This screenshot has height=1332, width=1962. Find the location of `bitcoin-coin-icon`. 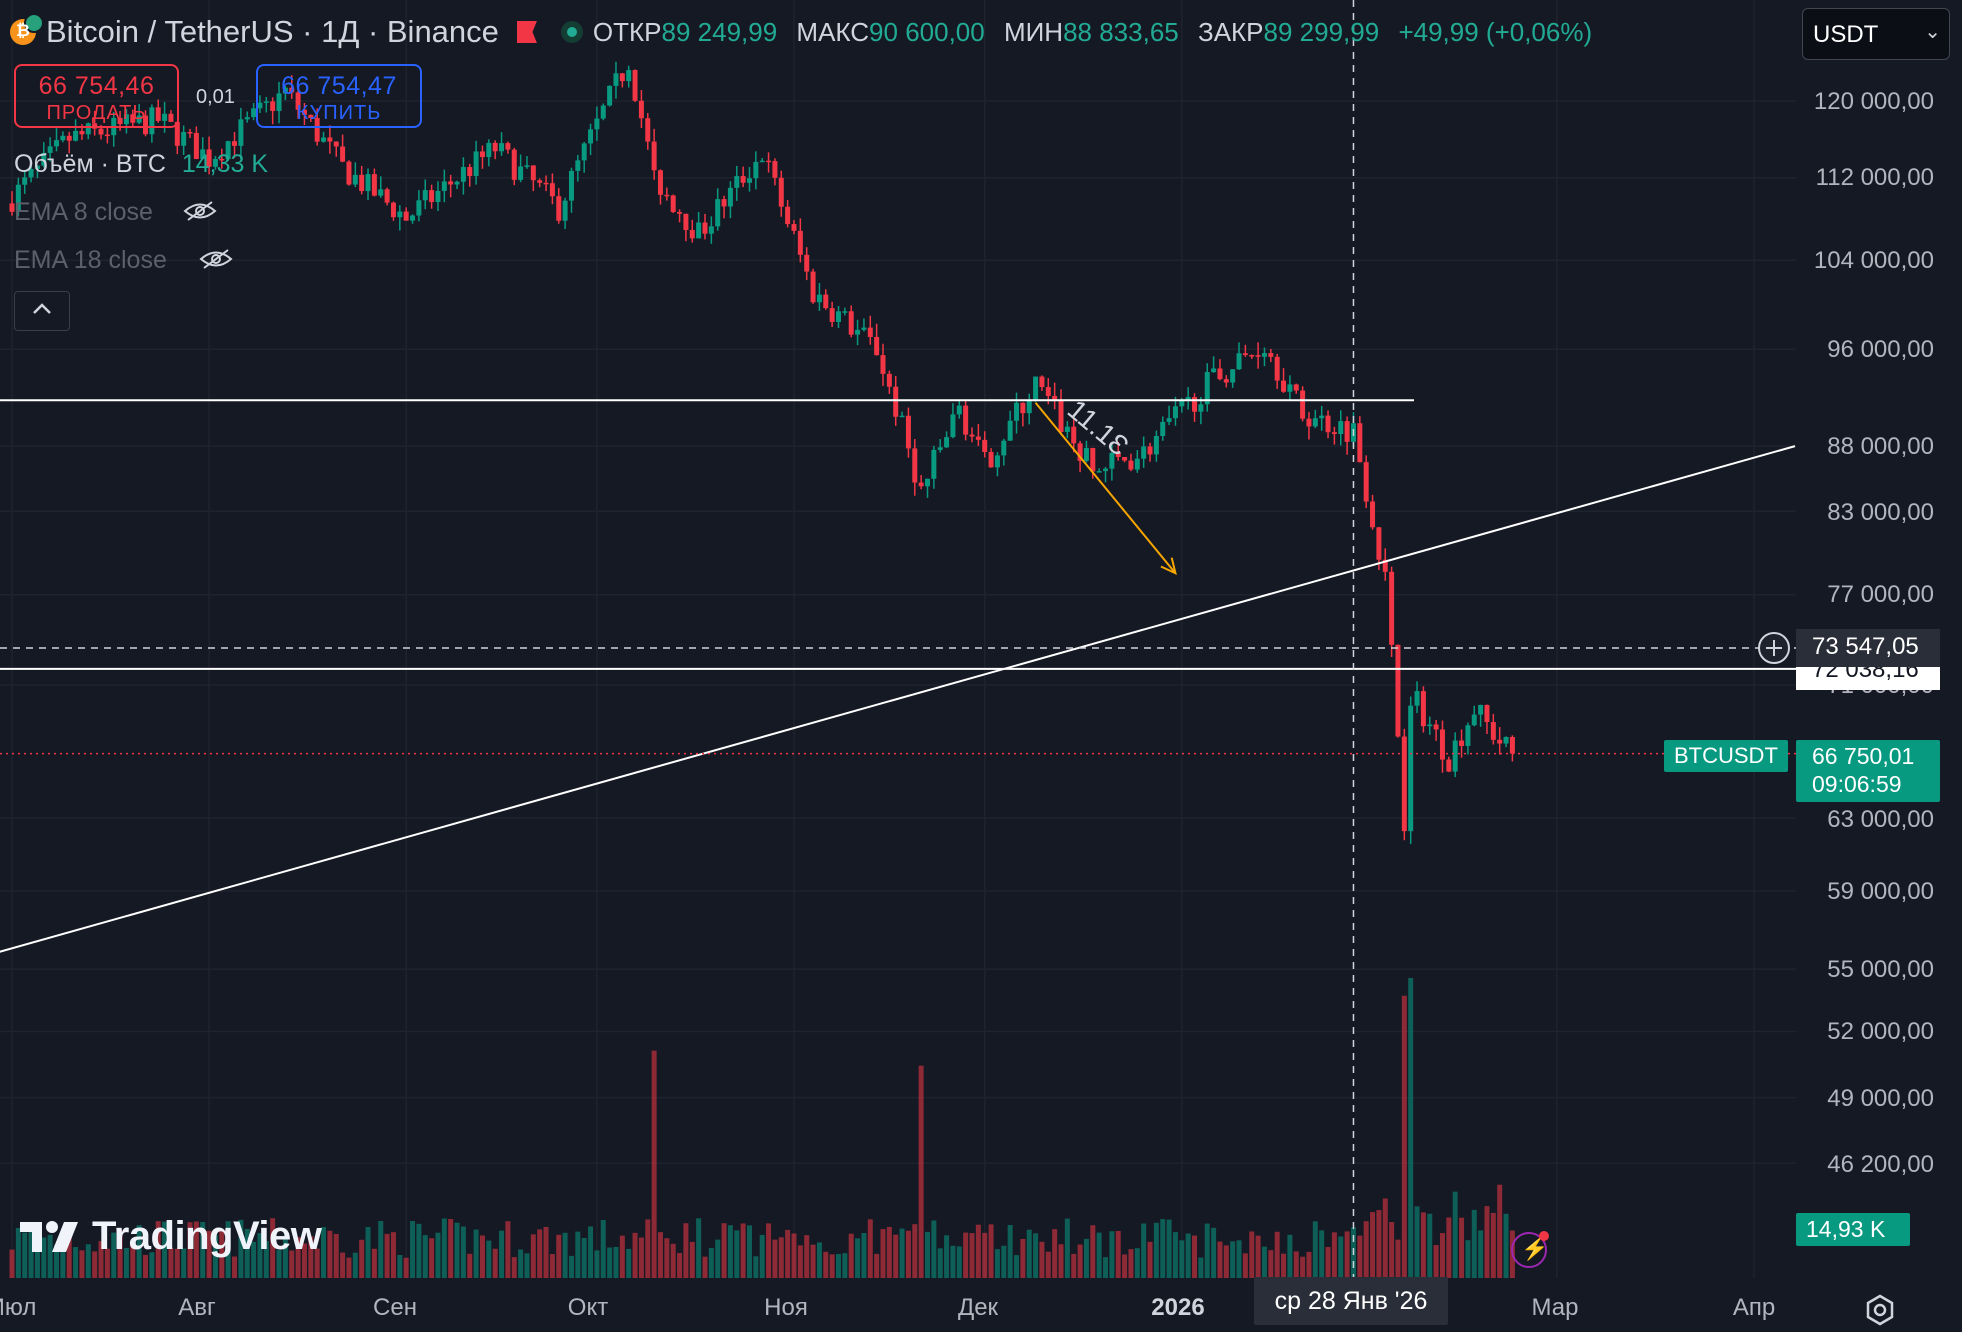

bitcoin-coin-icon is located at coordinates (27, 29).